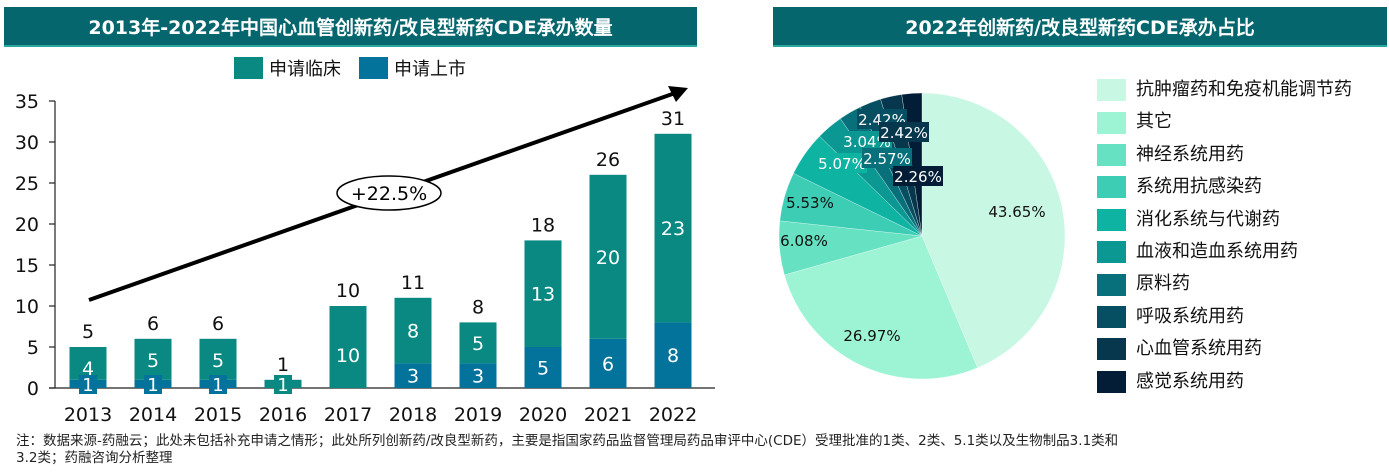 The height and width of the screenshot is (474, 1389). What do you see at coordinates (478, 415) in the screenshot?
I see `x-tick-label: 2019` at bounding box center [478, 415].